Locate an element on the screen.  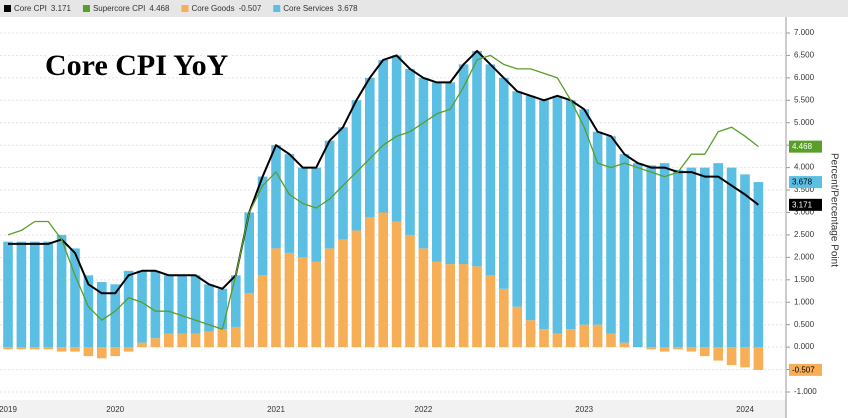
y-tick-label: 2.500 is located at coordinates (804, 234).